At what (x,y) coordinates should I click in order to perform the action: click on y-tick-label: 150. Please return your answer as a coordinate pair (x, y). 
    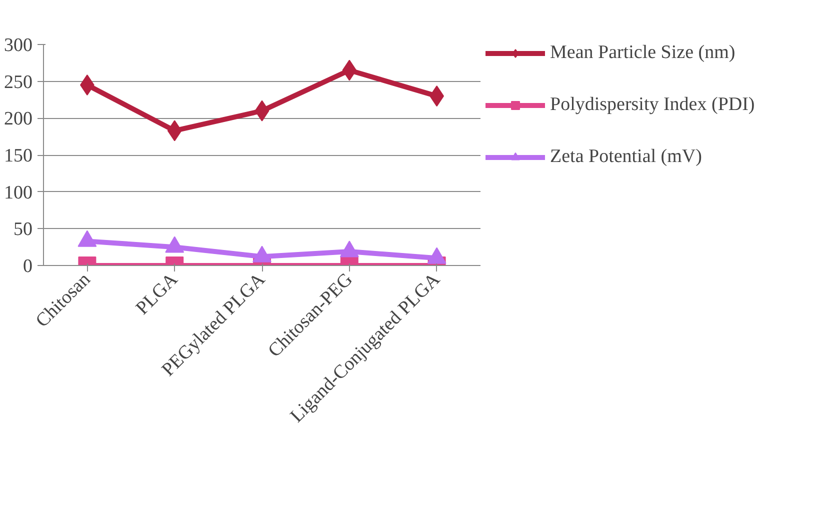
    Looking at the image, I should click on (18, 156).